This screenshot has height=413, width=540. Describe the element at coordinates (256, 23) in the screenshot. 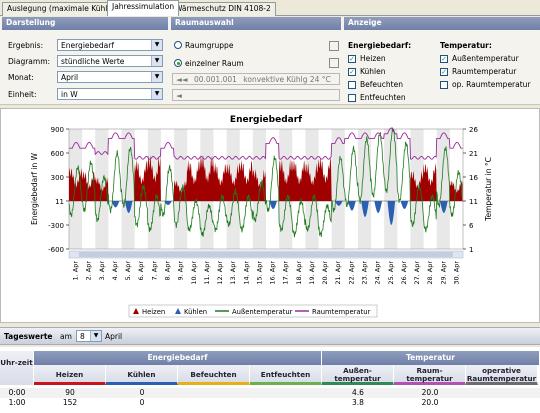

I see `raumauswahl-header: Raumauswahl` at that location.